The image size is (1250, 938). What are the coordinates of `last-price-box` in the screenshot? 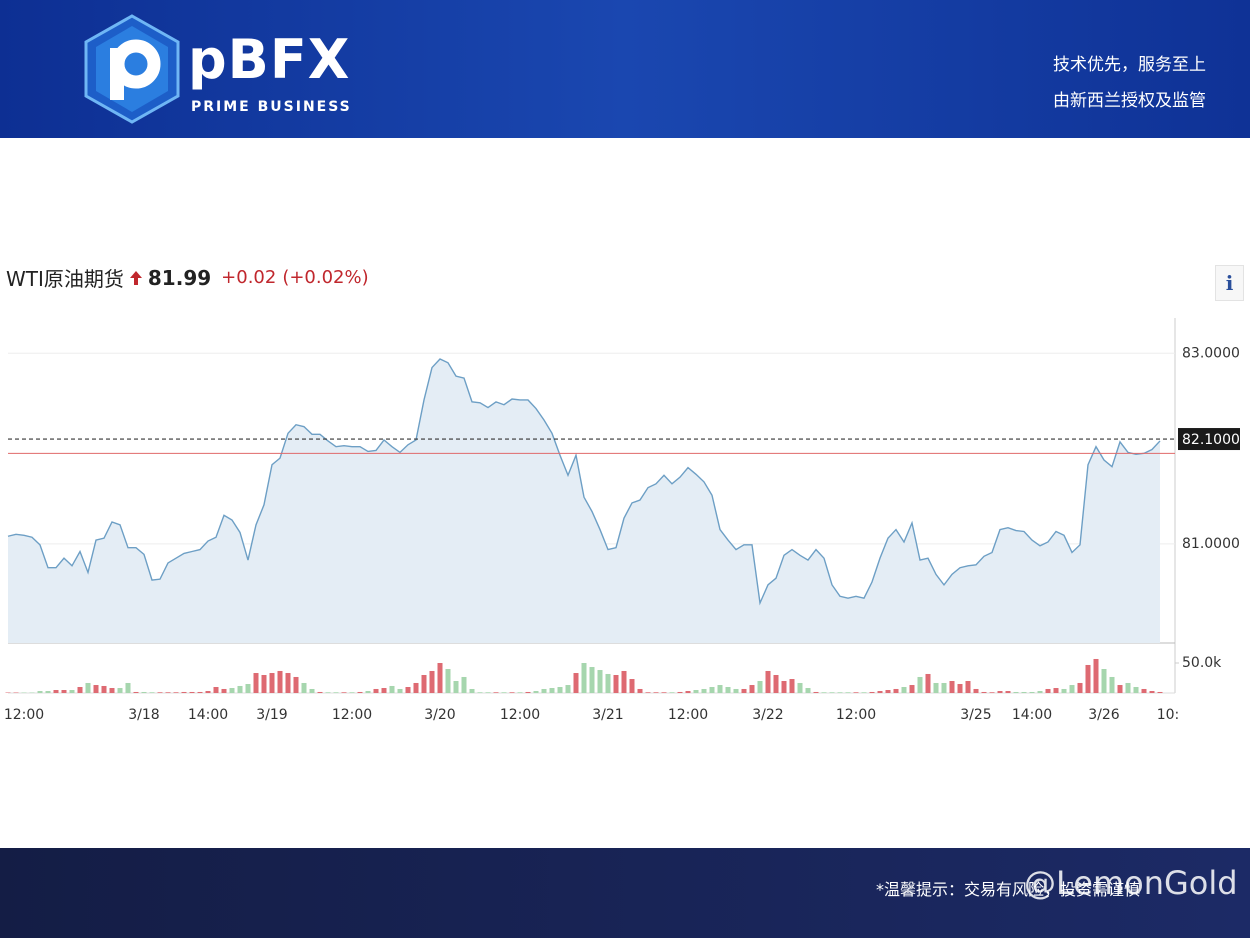 It's located at (1209, 439).